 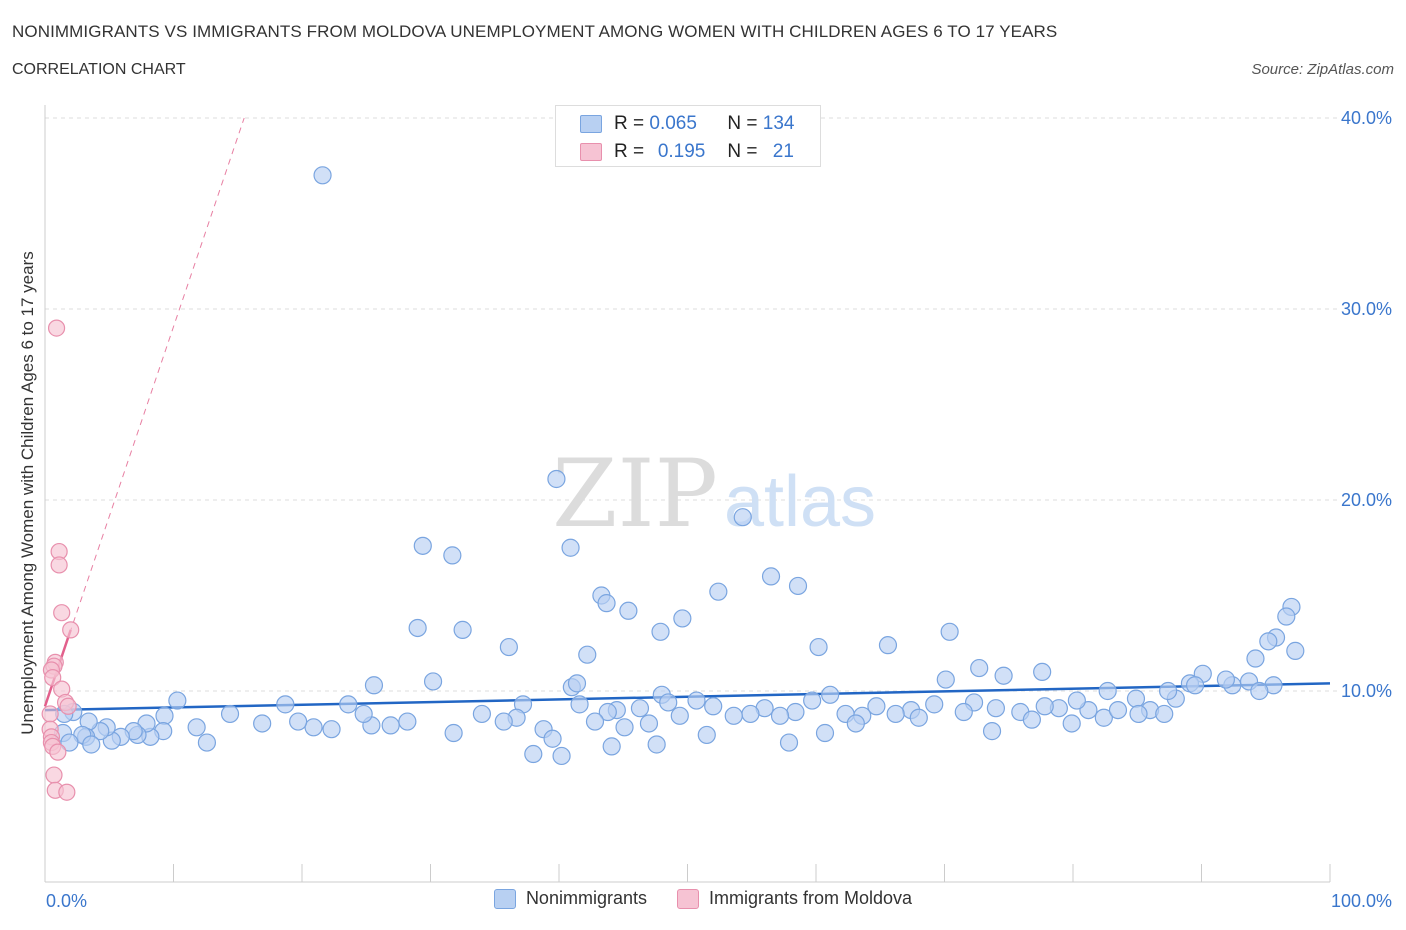 I want to click on legend-label: Nonimmigrants, so click(x=586, y=898).